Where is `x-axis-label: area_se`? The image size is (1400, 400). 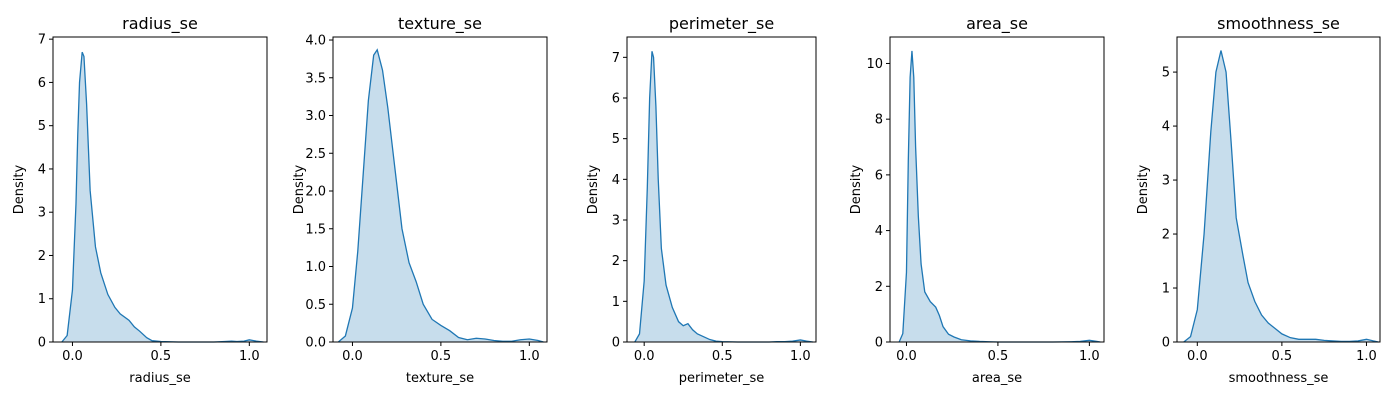 x-axis-label: area_se is located at coordinates (997, 378).